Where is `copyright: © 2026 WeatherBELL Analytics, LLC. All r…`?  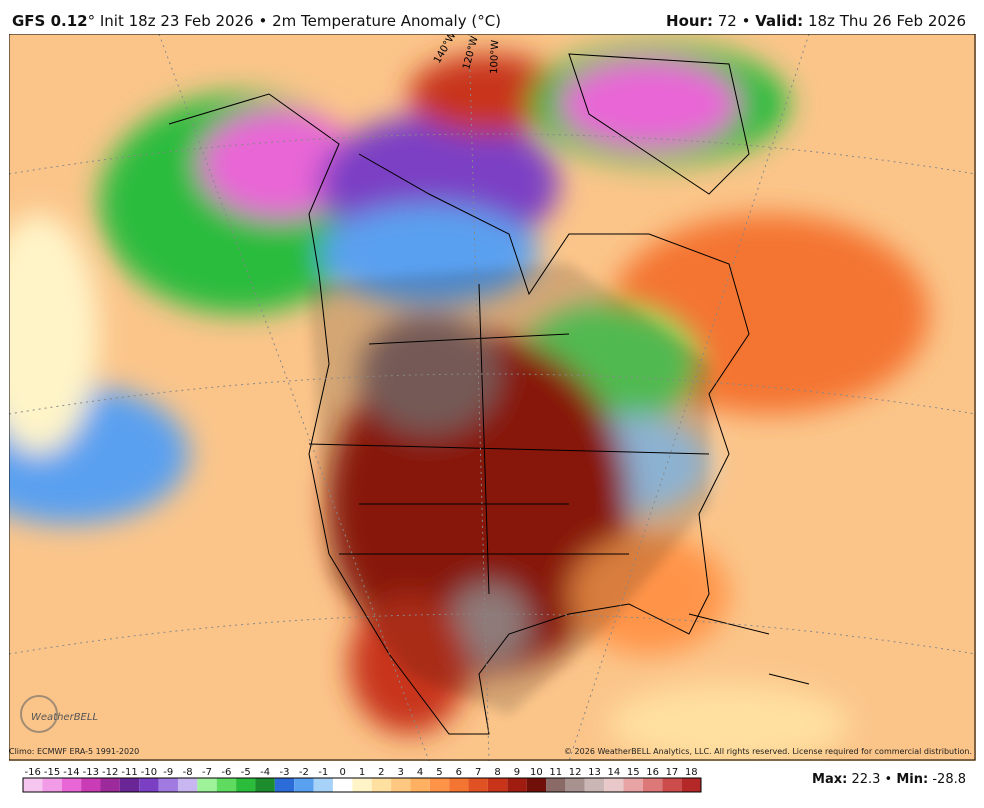 copyright: © 2026 WeatherBELL Analytics, LLC. All r… is located at coordinates (768, 751).